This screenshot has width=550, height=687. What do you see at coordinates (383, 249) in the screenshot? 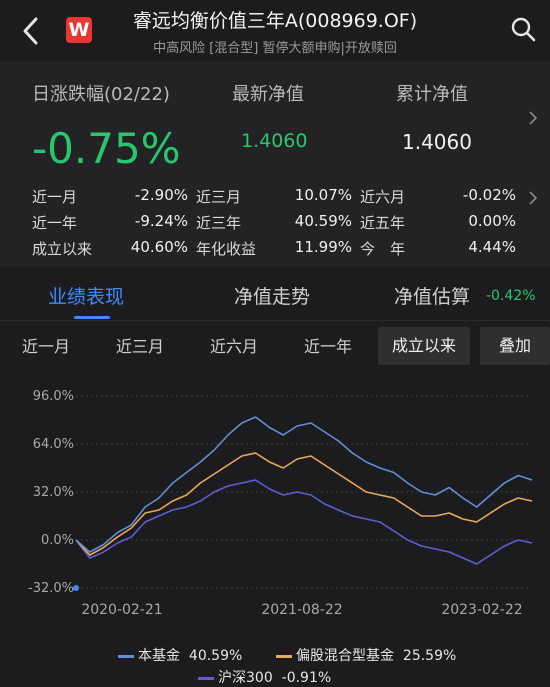
I see `stat-label: 今 年` at bounding box center [383, 249].